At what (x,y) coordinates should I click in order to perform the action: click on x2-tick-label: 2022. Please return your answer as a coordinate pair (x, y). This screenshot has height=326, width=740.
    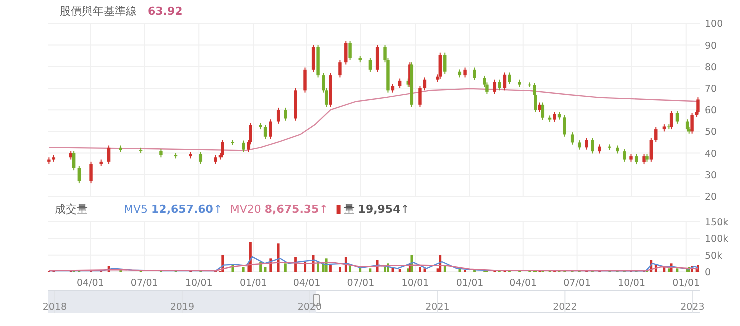
    Looking at the image, I should click on (565, 307).